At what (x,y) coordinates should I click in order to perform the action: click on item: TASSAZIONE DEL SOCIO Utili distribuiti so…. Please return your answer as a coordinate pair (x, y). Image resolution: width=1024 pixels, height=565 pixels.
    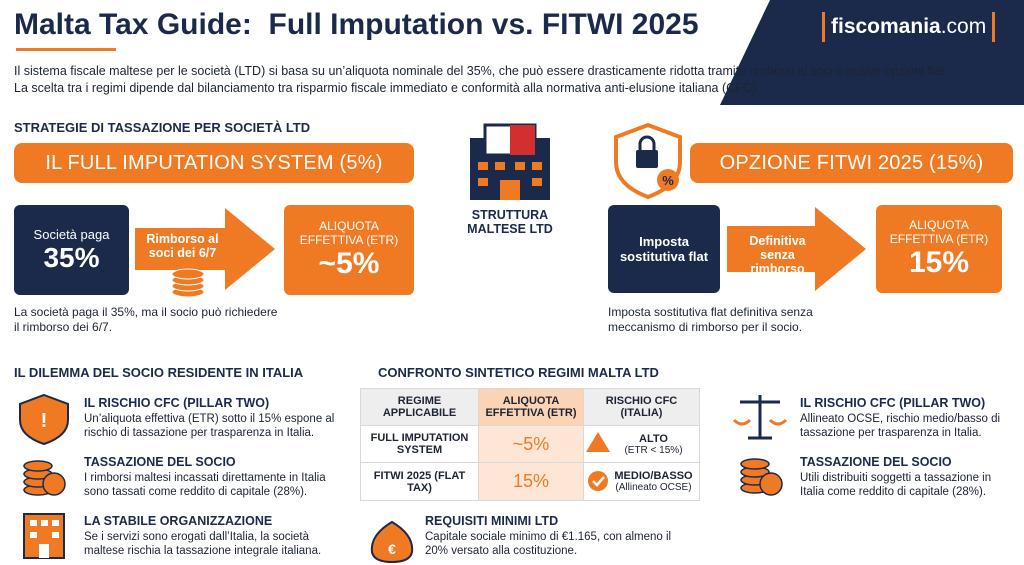
    Looking at the image, I should click on (905, 477).